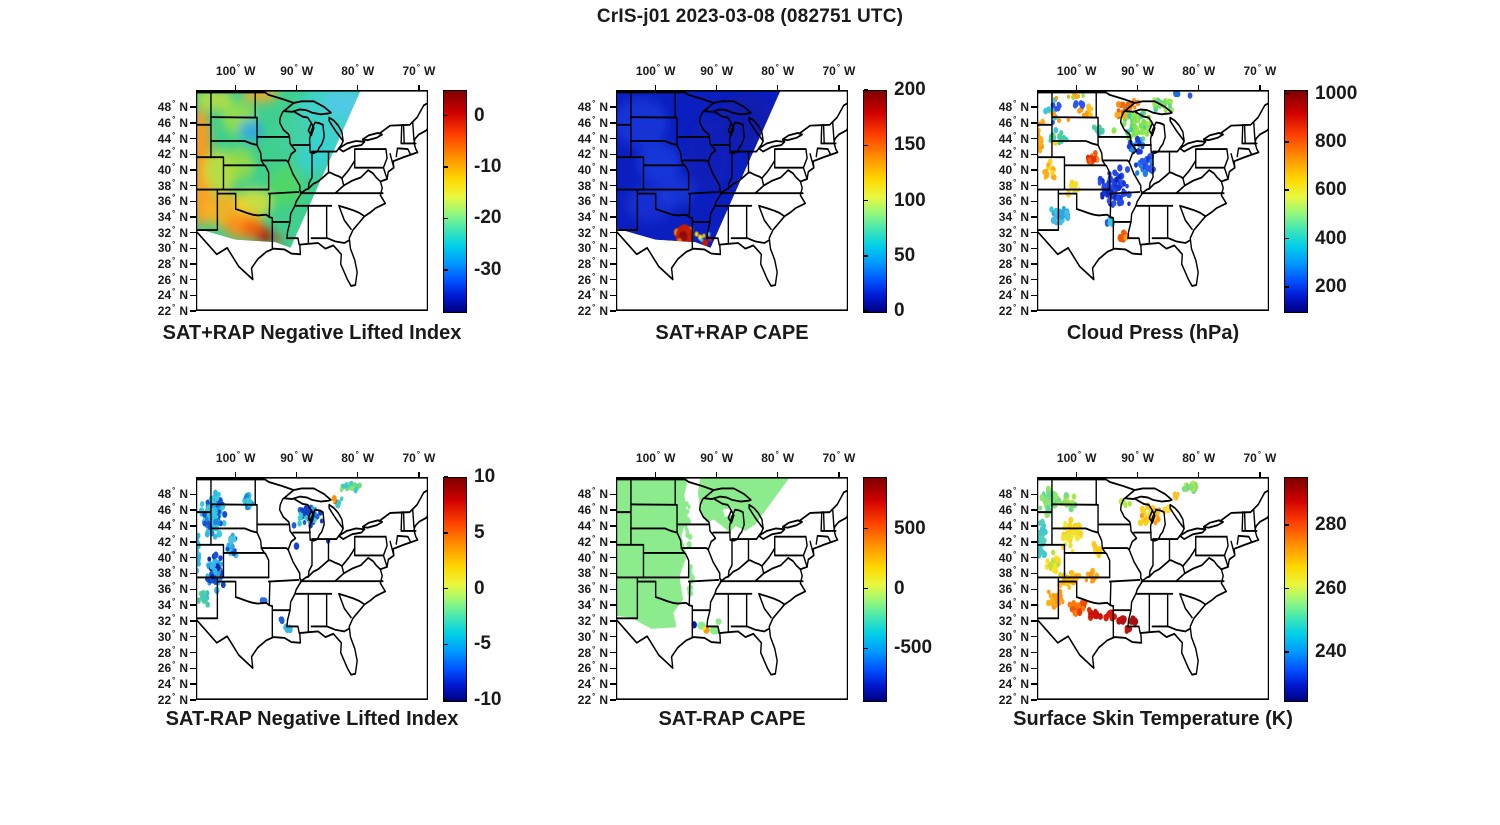 Image resolution: width=1500 pixels, height=825 pixels. I want to click on colorbar-tick-label: 600, so click(1331, 190).